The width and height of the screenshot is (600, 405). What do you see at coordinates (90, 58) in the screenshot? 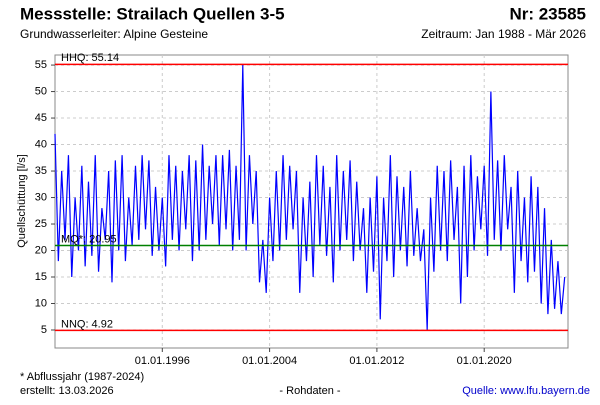
I see `reference-label: HHQ: 55.14` at bounding box center [90, 58].